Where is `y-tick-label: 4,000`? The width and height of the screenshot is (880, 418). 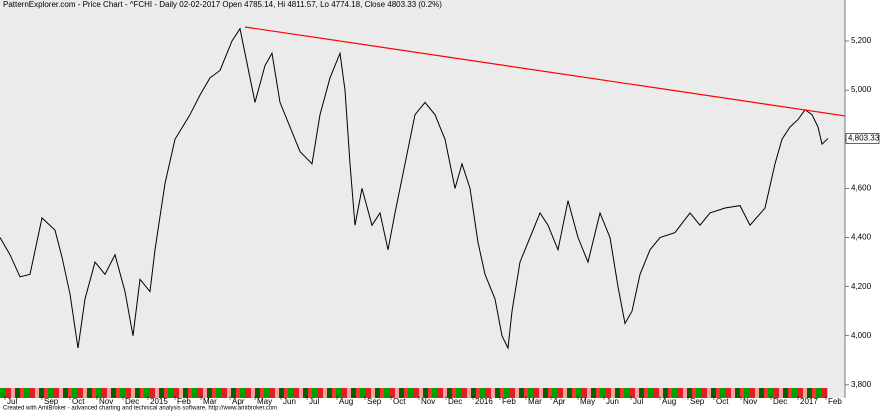 y-tick-label: 4,000 is located at coordinates (861, 335).